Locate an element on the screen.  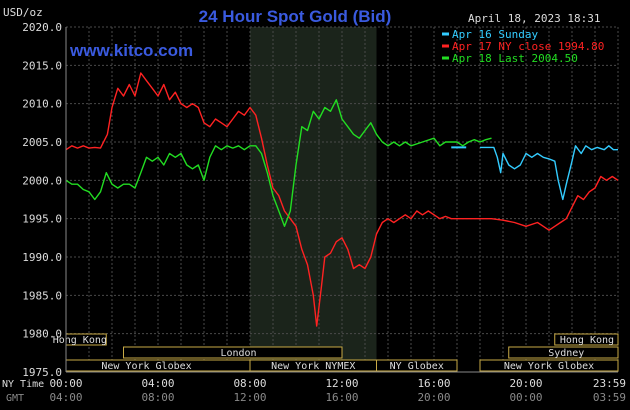
session-bar-sydney is located at coordinates (563, 352).